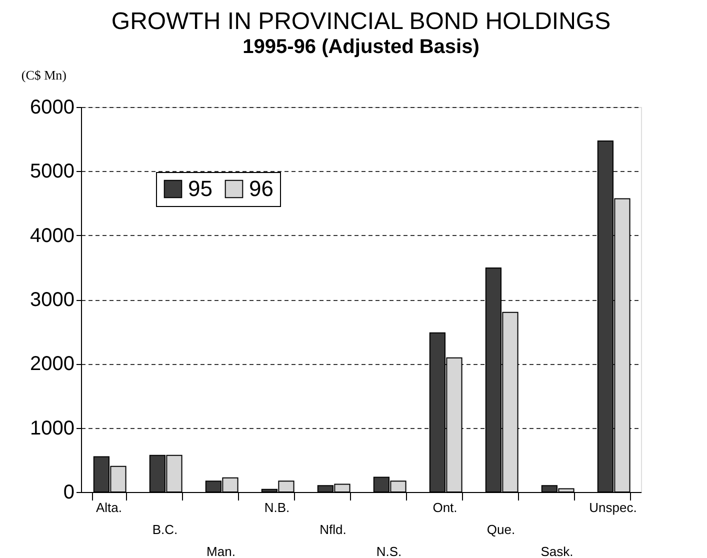 The image size is (707, 558). Describe the element at coordinates (277, 507) in the screenshot. I see `x-tick-label: N.B.` at that location.